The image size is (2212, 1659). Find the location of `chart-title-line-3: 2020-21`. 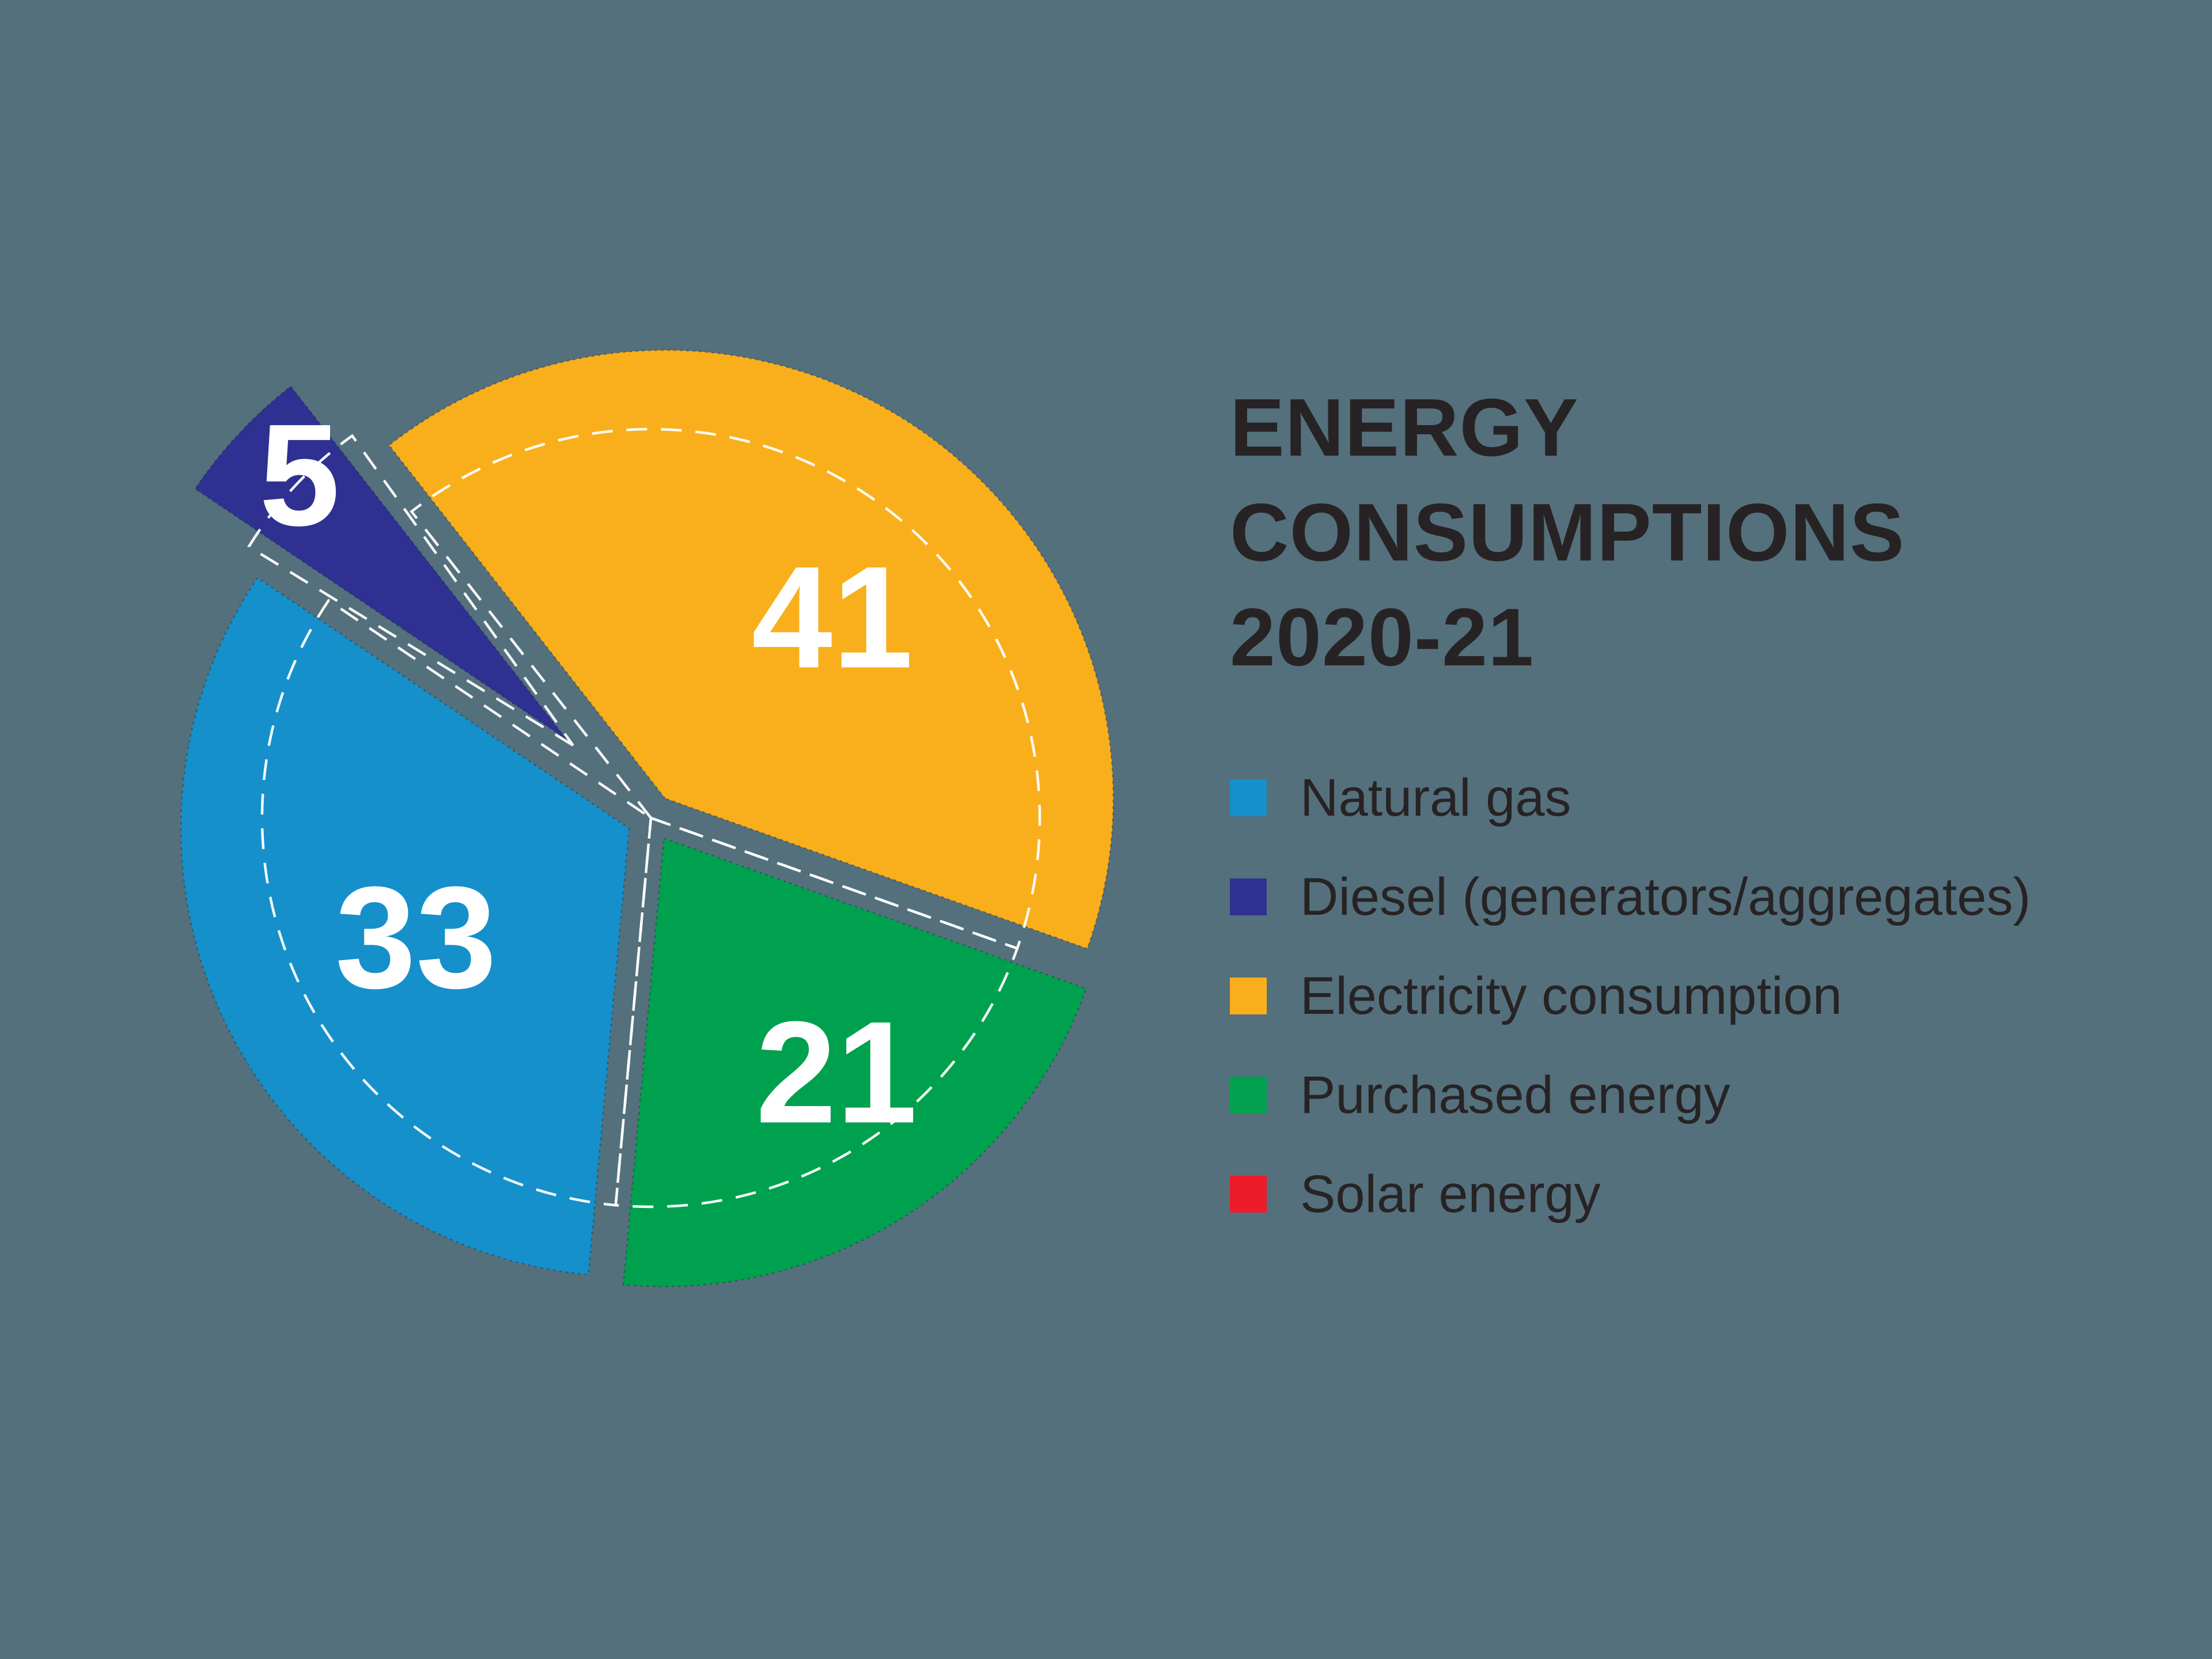

chart-title-line-3: 2020-21 is located at coordinates (1382, 637).